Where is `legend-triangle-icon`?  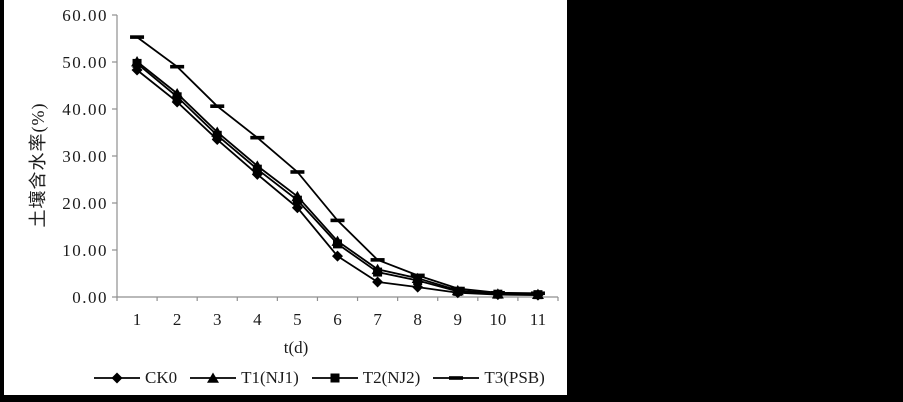 legend-triangle-icon is located at coordinates (213, 377).